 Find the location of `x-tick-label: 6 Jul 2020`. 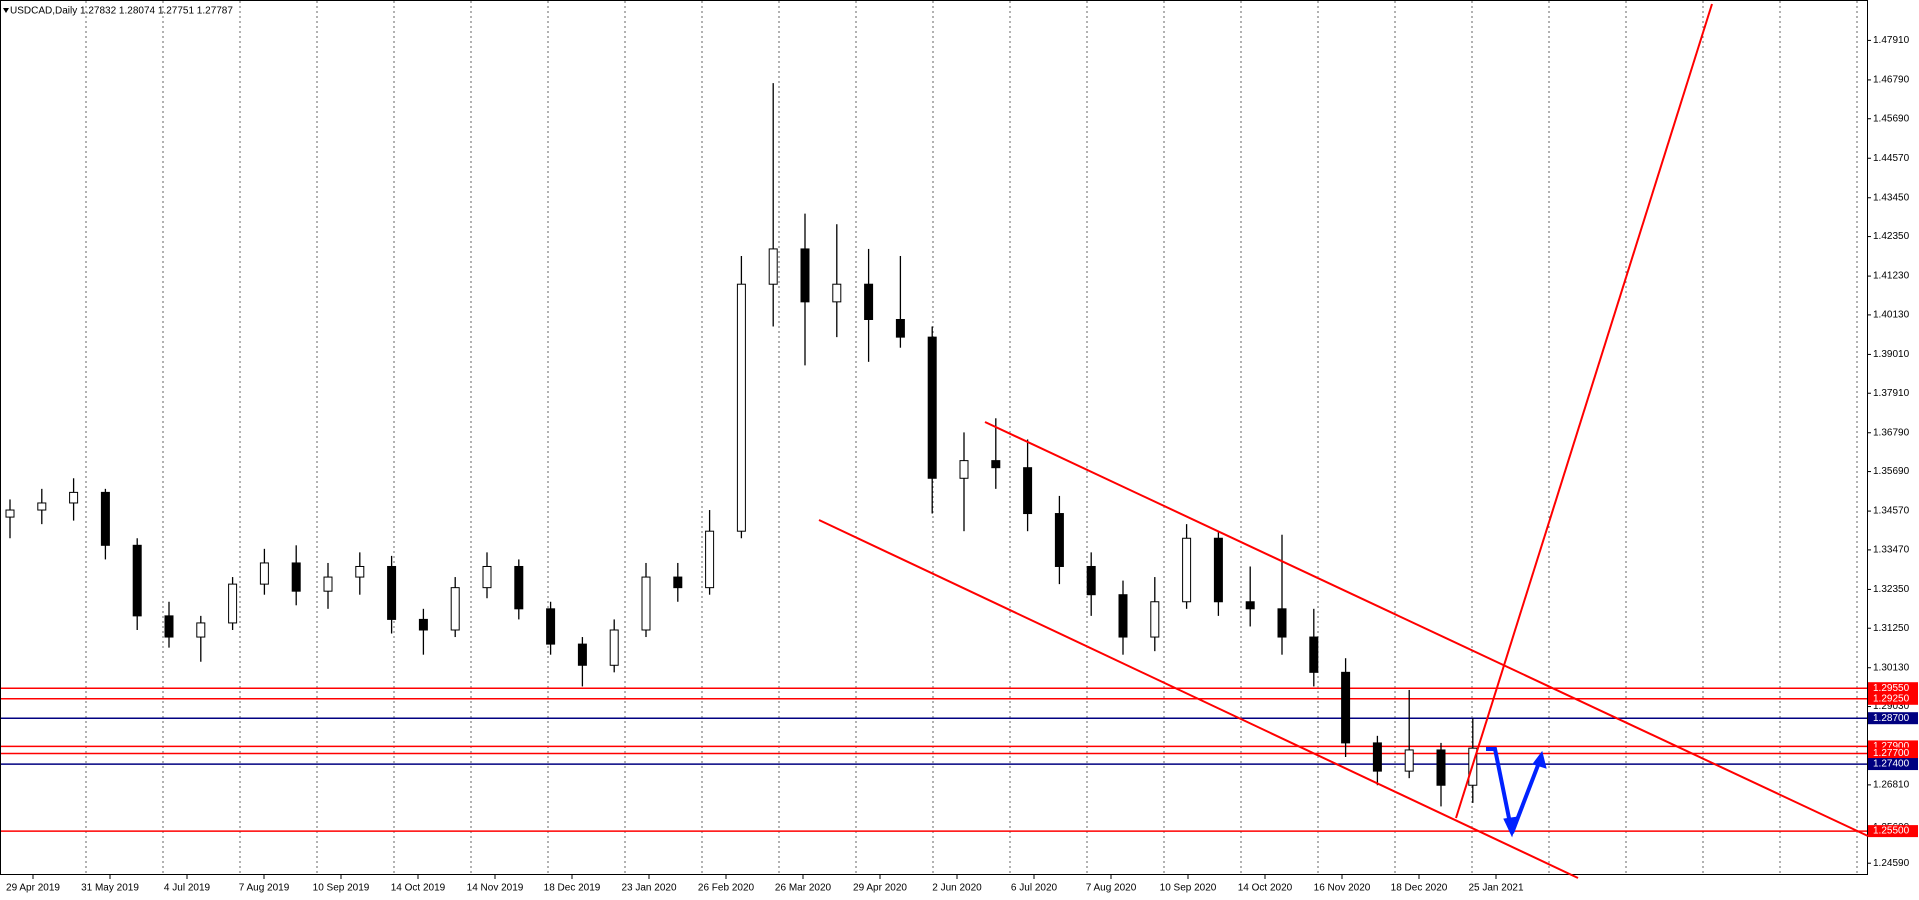

x-tick-label: 6 Jul 2020 is located at coordinates (1034, 888).